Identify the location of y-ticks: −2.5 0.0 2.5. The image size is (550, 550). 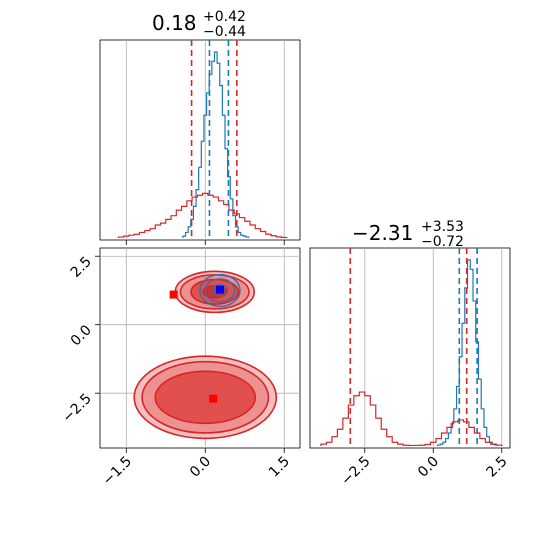
(79, 340).